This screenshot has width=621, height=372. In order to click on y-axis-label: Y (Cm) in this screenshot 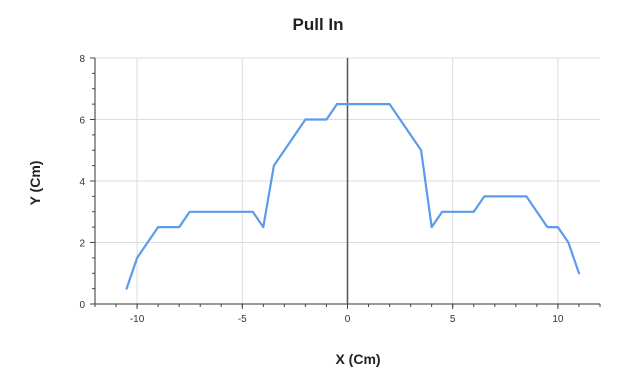, I will do `click(35, 183)`.